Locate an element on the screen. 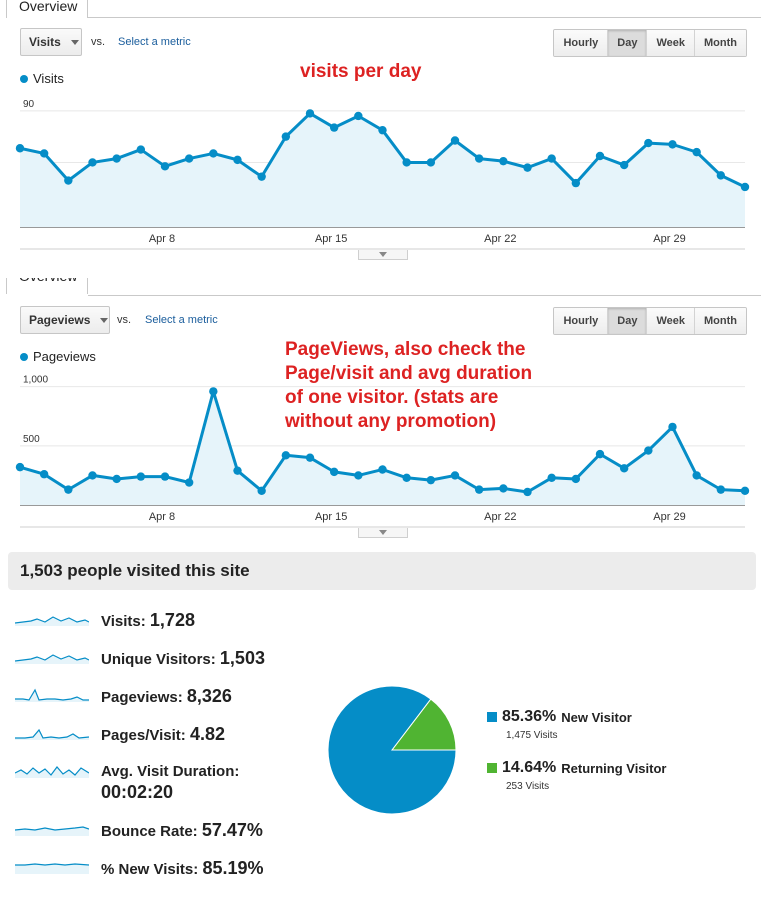 The image size is (761, 899). stat-value: 4.82 is located at coordinates (207, 734).